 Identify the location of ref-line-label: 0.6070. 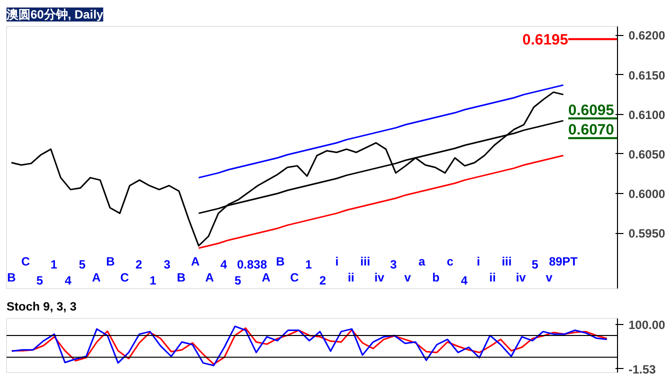
(591, 130).